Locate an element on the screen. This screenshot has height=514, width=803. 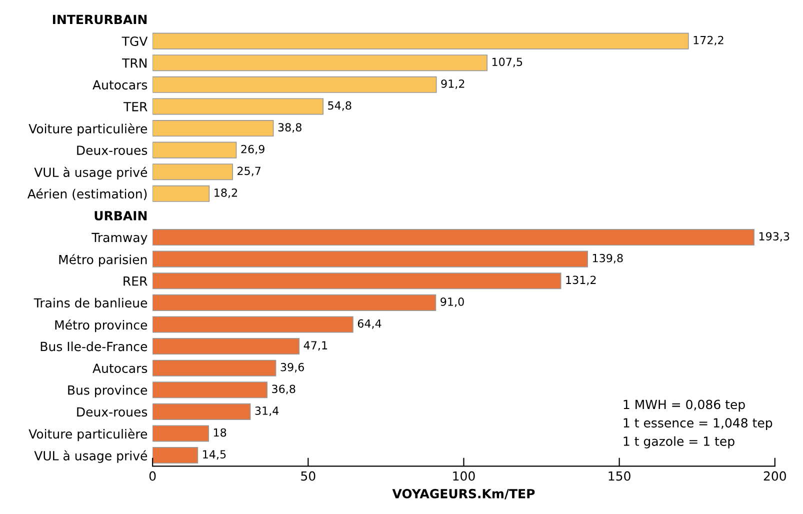
y-tick-label: RER is located at coordinates (136, 281).